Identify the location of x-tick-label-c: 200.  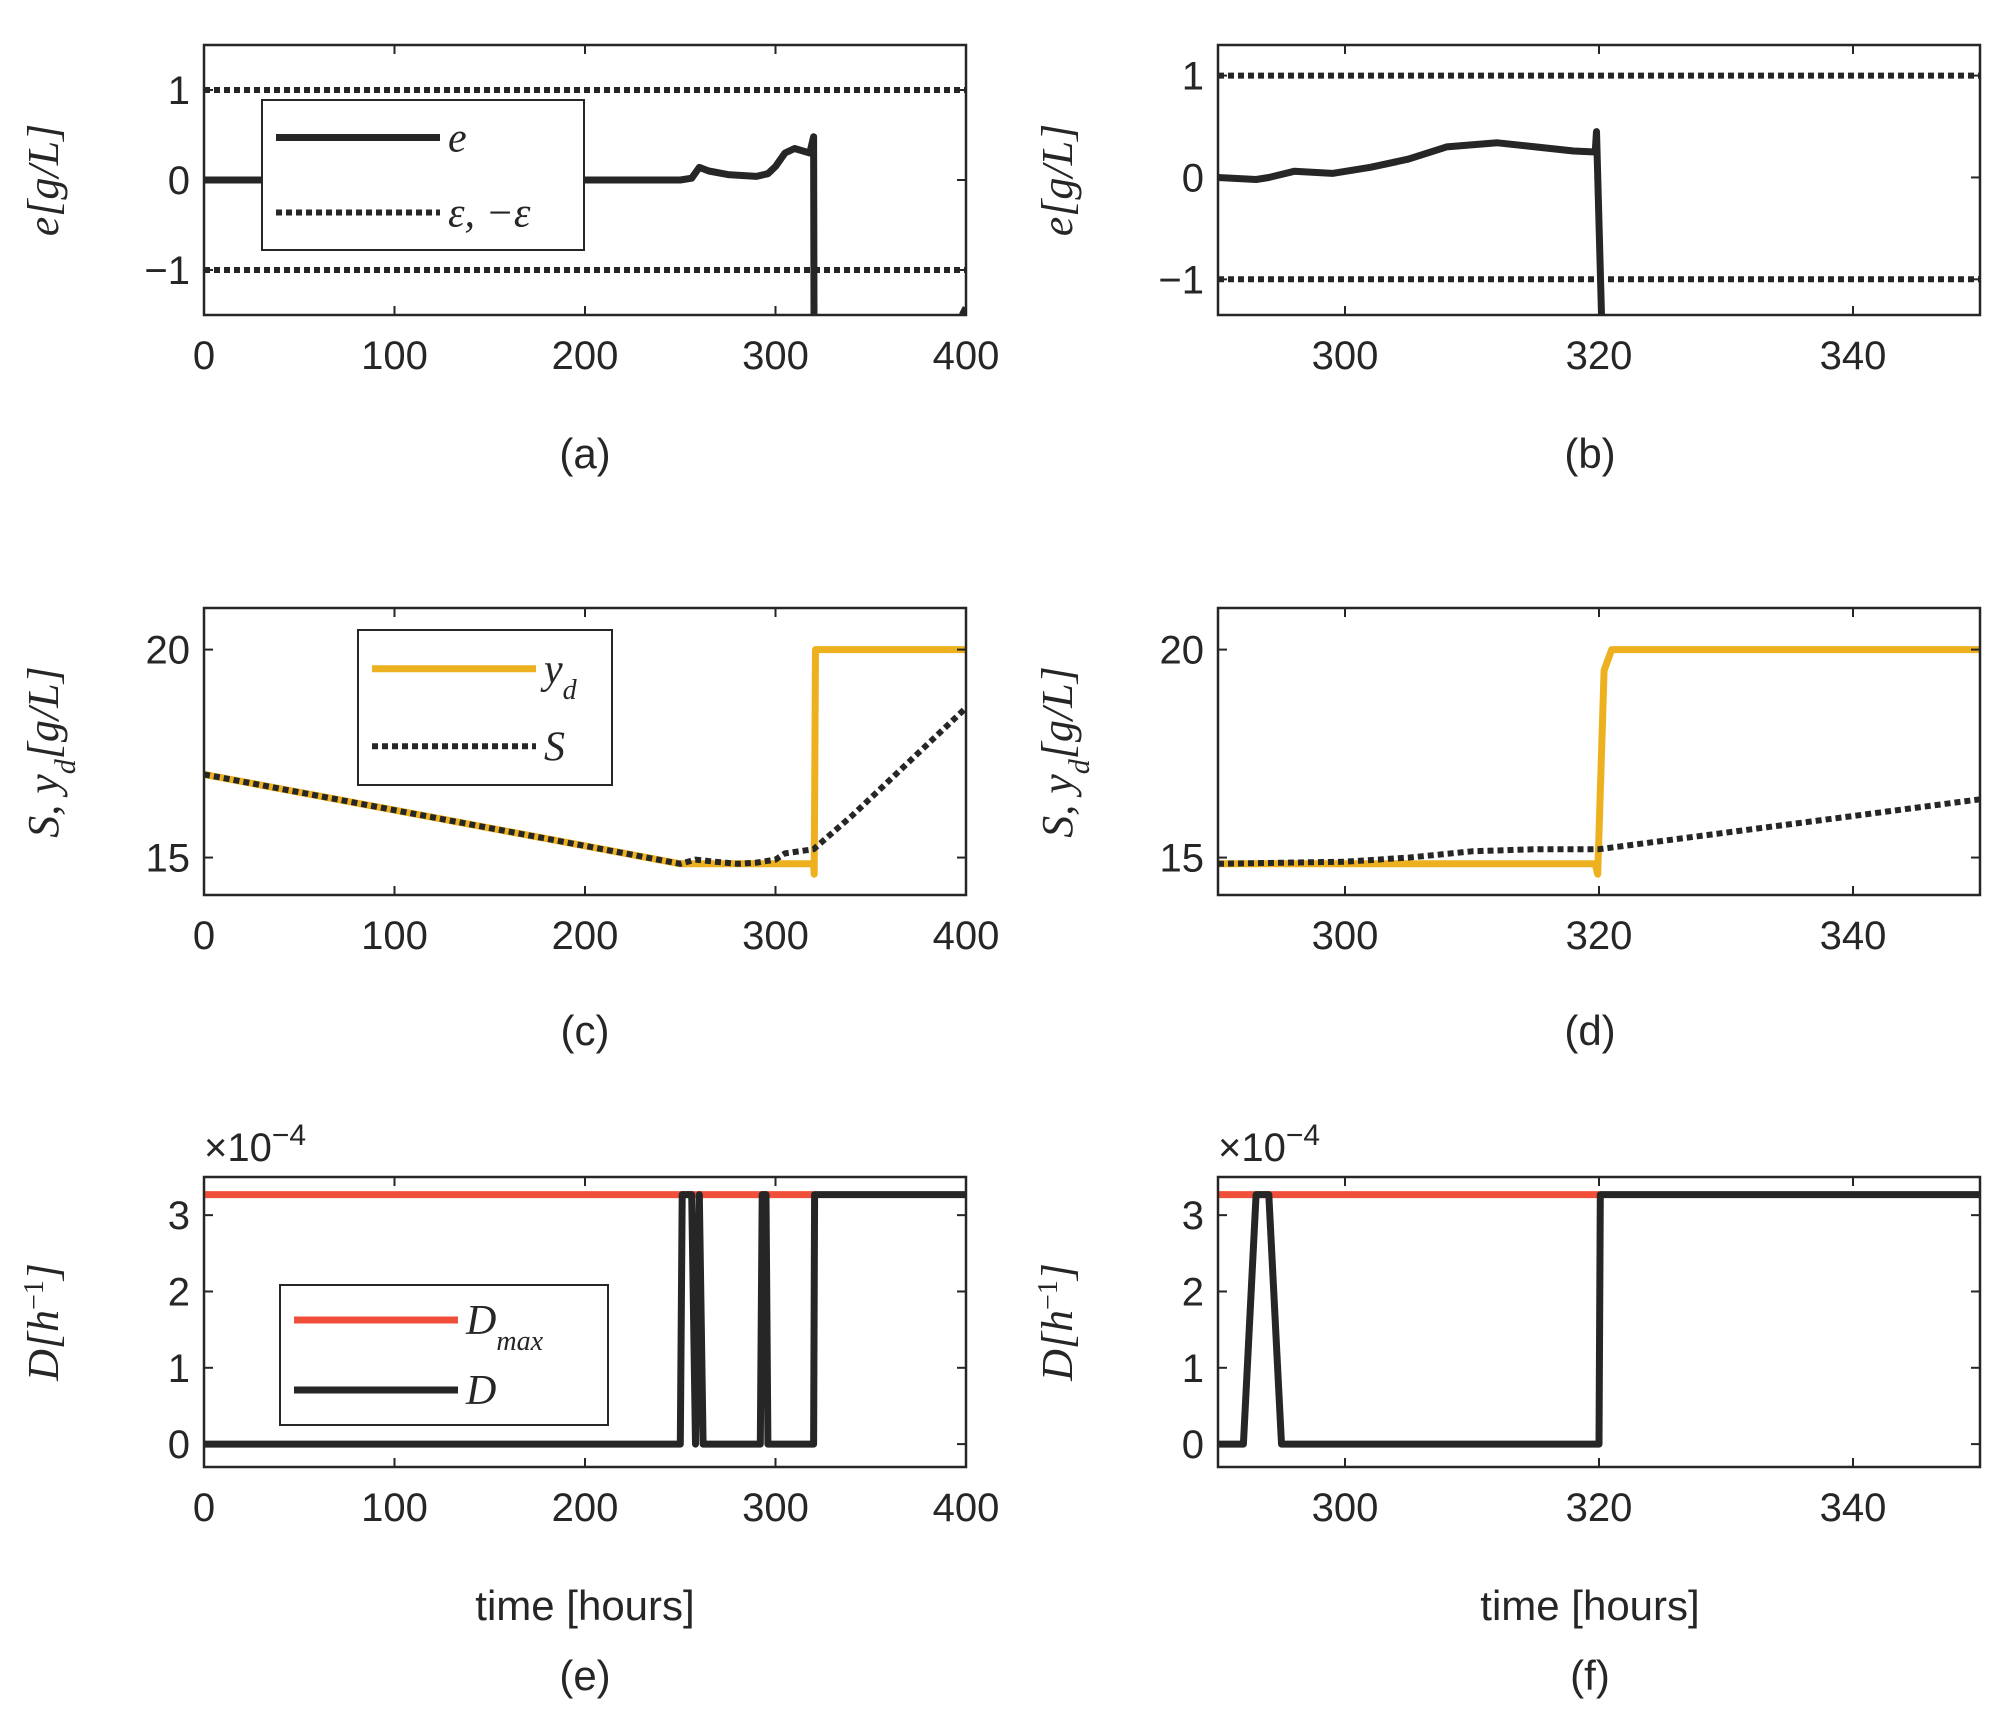
(585, 936).